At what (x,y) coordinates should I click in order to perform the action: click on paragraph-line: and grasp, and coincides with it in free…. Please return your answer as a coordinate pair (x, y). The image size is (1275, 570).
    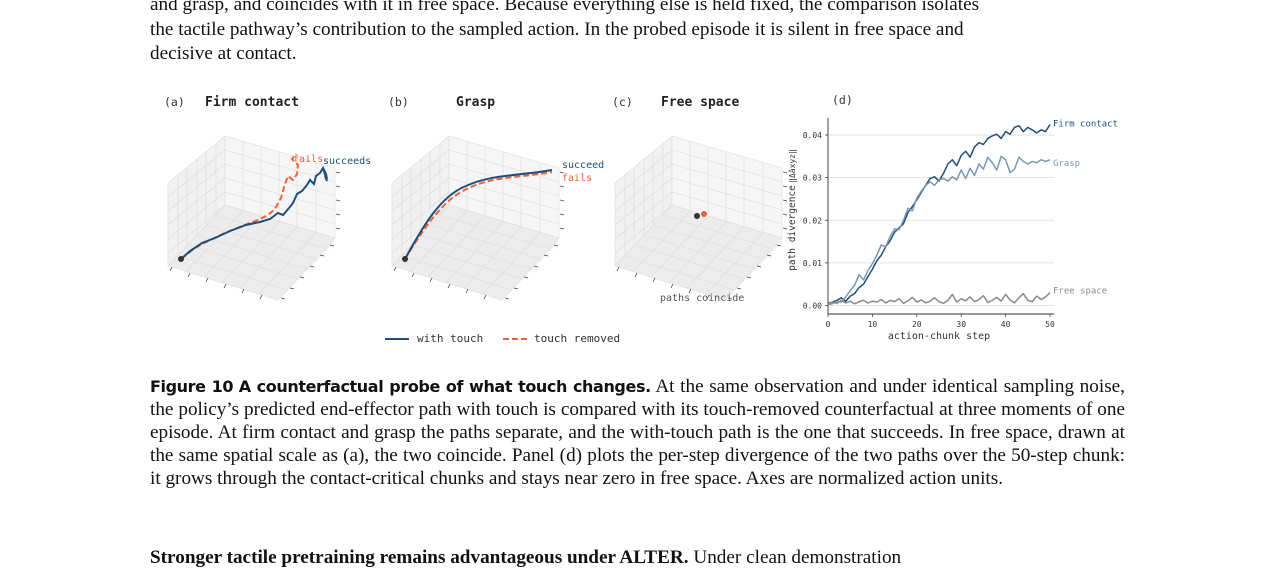
    Looking at the image, I should click on (565, 7).